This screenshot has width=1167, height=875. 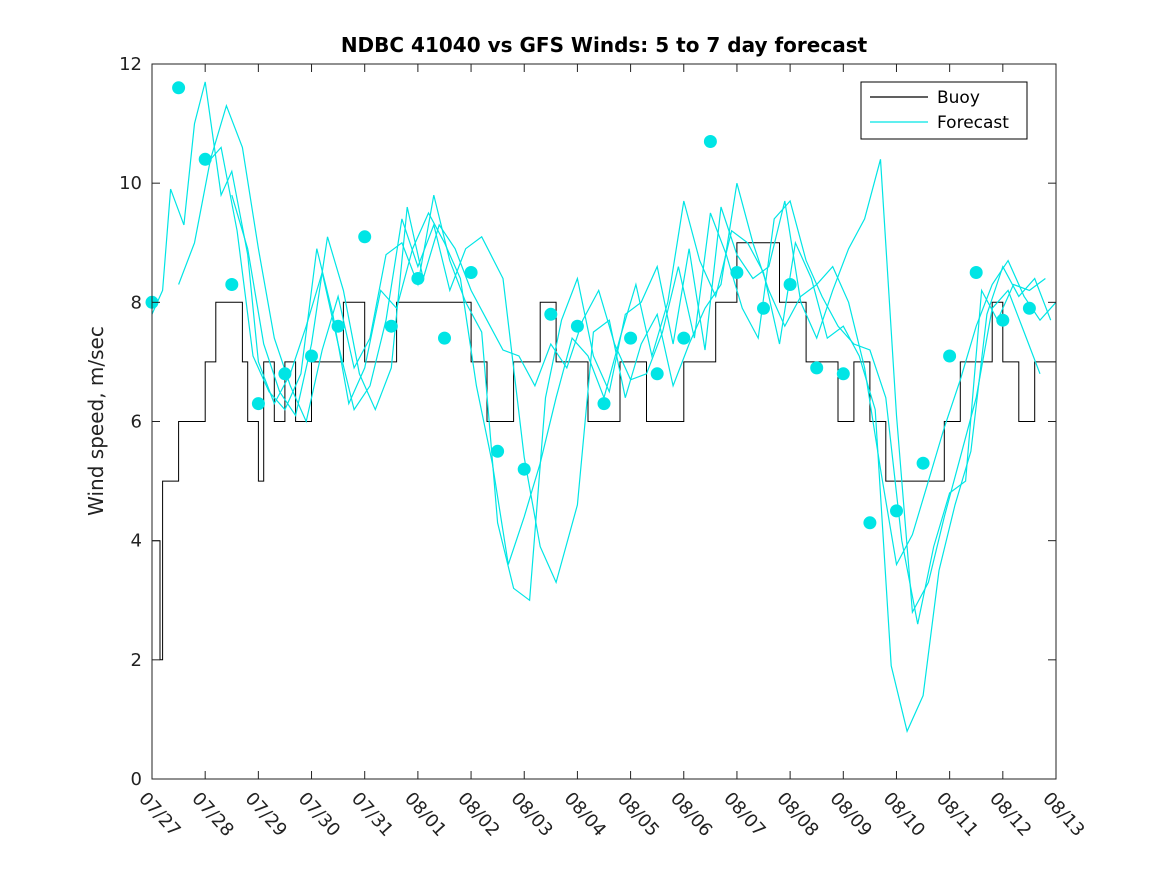 What do you see at coordinates (130, 64) in the screenshot?
I see `y-tick-label: 12` at bounding box center [130, 64].